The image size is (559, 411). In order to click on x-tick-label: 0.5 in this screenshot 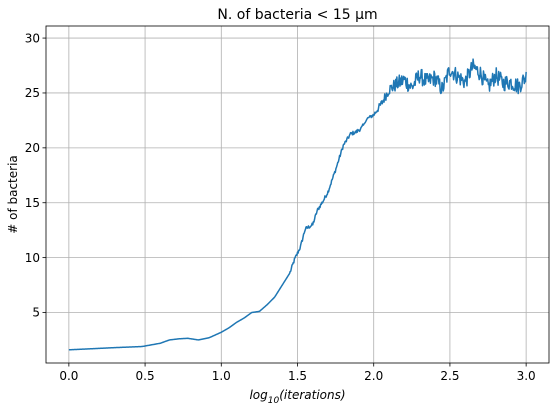, I will do `click(145, 376)`.